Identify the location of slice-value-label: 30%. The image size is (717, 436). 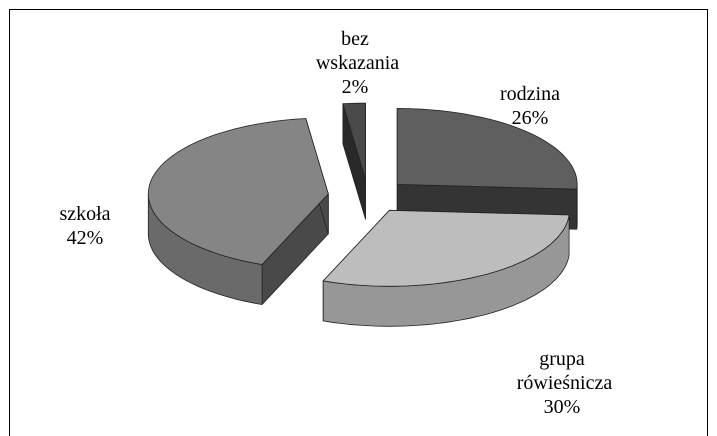
(562, 407).